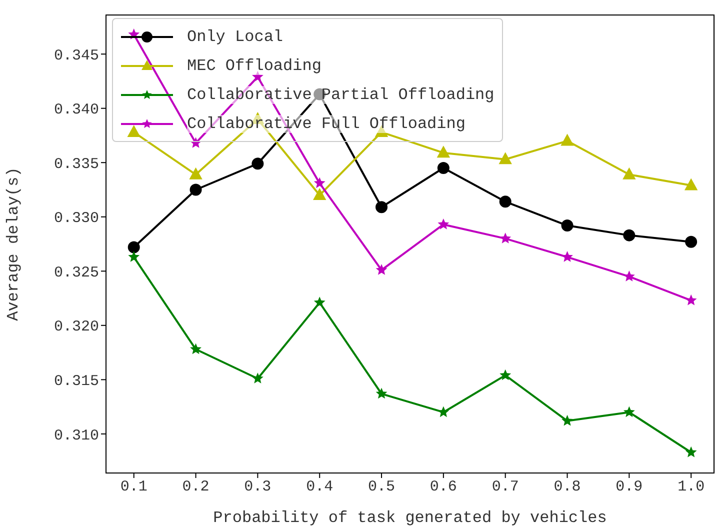 The image size is (715, 532). I want to click on x-tick-label: 0.3, so click(258, 487).